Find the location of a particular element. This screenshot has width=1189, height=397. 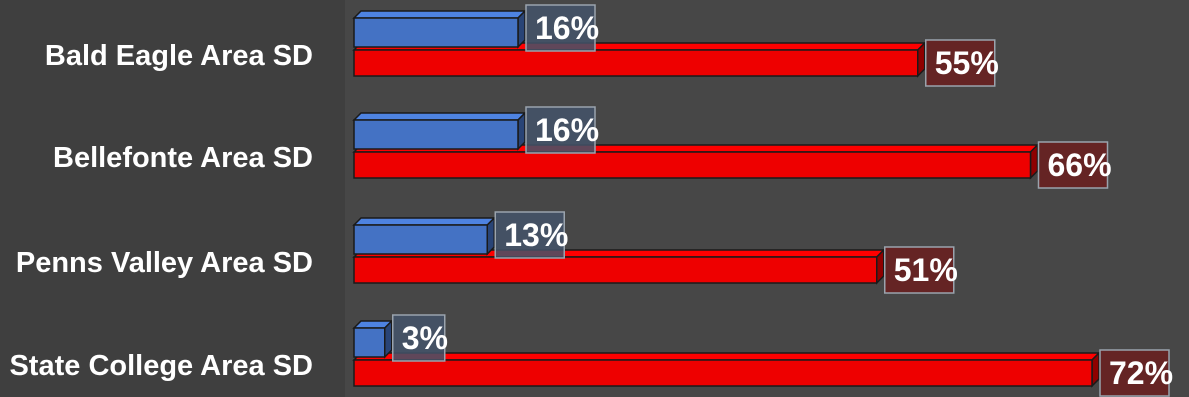

data-label-red-text: 66% is located at coordinates (1080, 165).